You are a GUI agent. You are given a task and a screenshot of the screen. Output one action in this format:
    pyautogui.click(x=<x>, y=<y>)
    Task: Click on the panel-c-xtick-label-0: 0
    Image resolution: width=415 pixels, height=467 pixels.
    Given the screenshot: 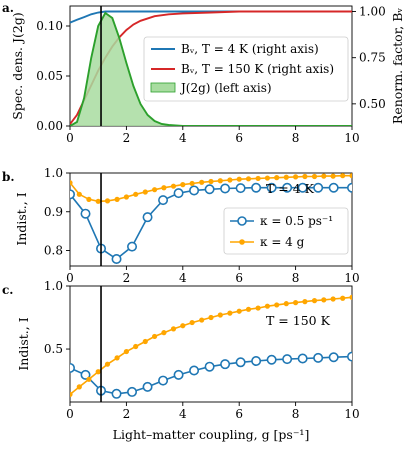 What is the action you would take?
    pyautogui.click(x=70, y=414)
    